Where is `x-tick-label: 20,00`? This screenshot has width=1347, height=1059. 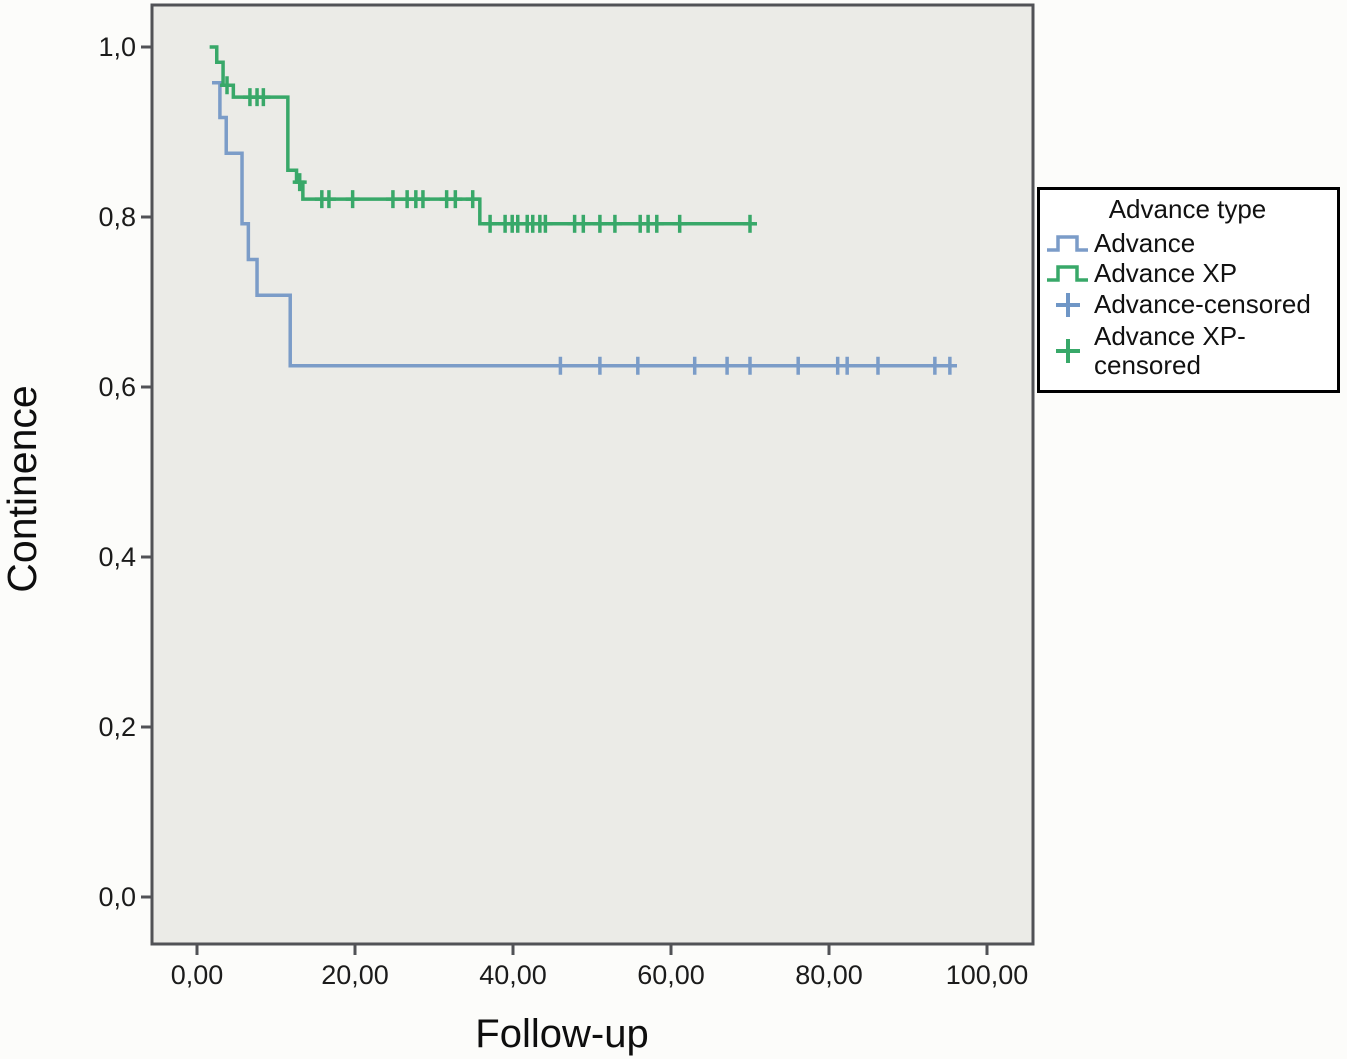 x-tick-label: 20,00 is located at coordinates (355, 975).